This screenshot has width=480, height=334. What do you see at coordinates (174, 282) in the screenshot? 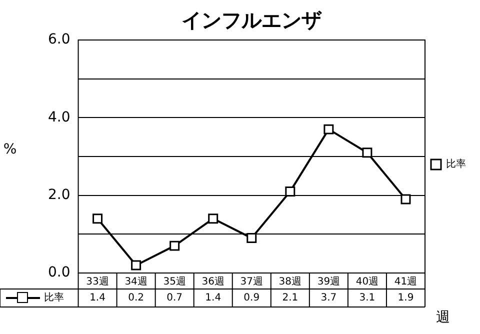
I see `x-tick-label: 35週` at bounding box center [174, 282].